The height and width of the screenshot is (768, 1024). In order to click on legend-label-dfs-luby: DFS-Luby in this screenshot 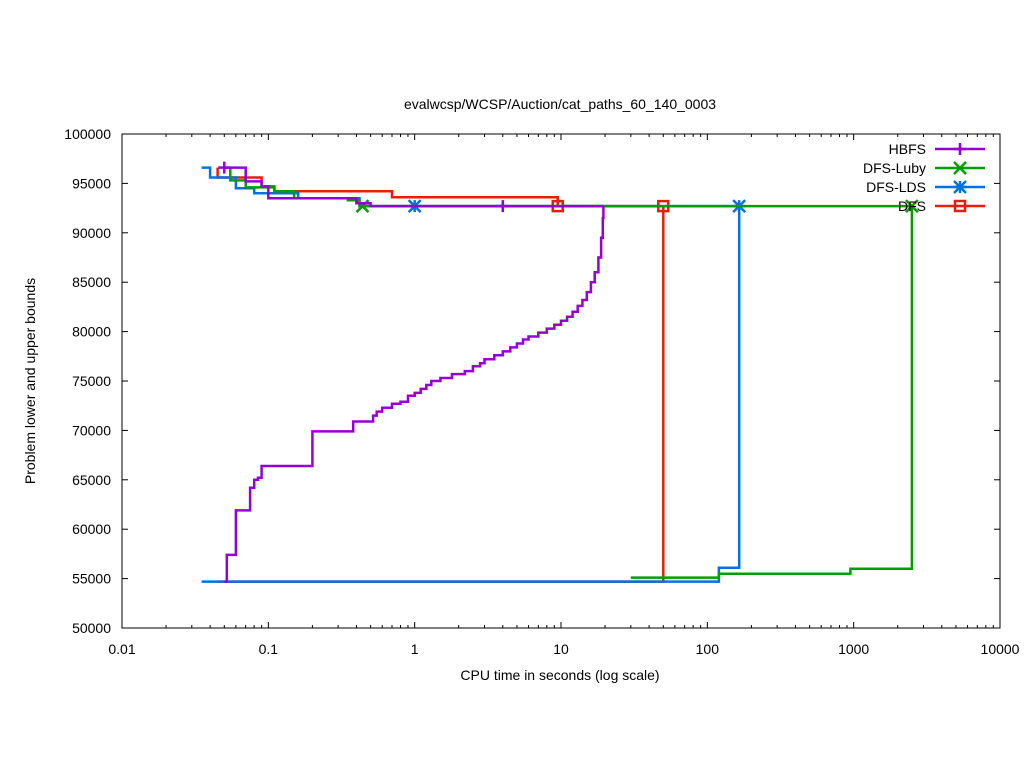, I will do `click(894, 168)`.